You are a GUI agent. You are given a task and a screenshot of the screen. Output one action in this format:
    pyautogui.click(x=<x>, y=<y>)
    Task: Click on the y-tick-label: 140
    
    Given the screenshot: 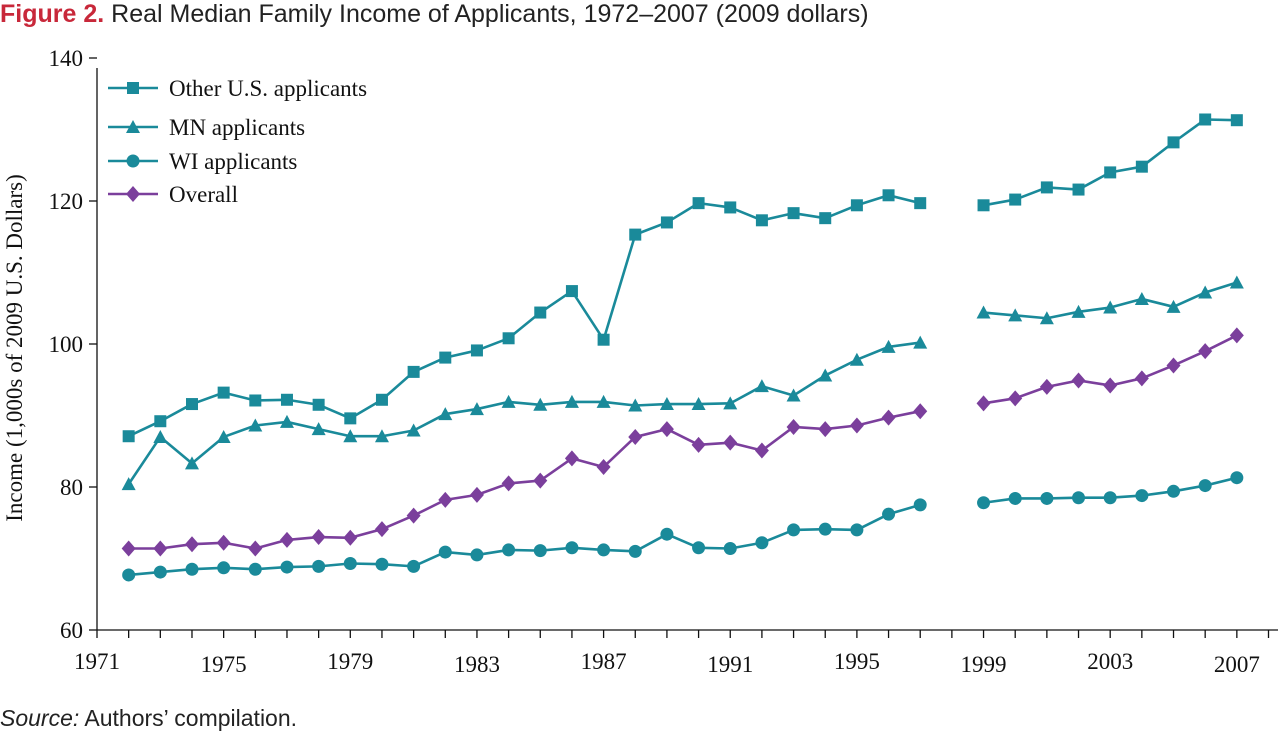 What is the action you would take?
    pyautogui.click(x=66, y=58)
    